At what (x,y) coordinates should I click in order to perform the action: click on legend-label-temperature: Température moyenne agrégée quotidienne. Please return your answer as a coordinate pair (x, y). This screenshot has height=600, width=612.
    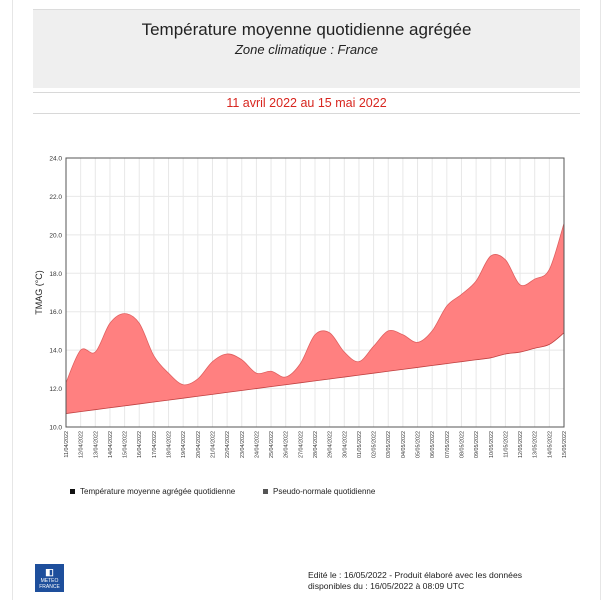
    Looking at the image, I should click on (158, 491).